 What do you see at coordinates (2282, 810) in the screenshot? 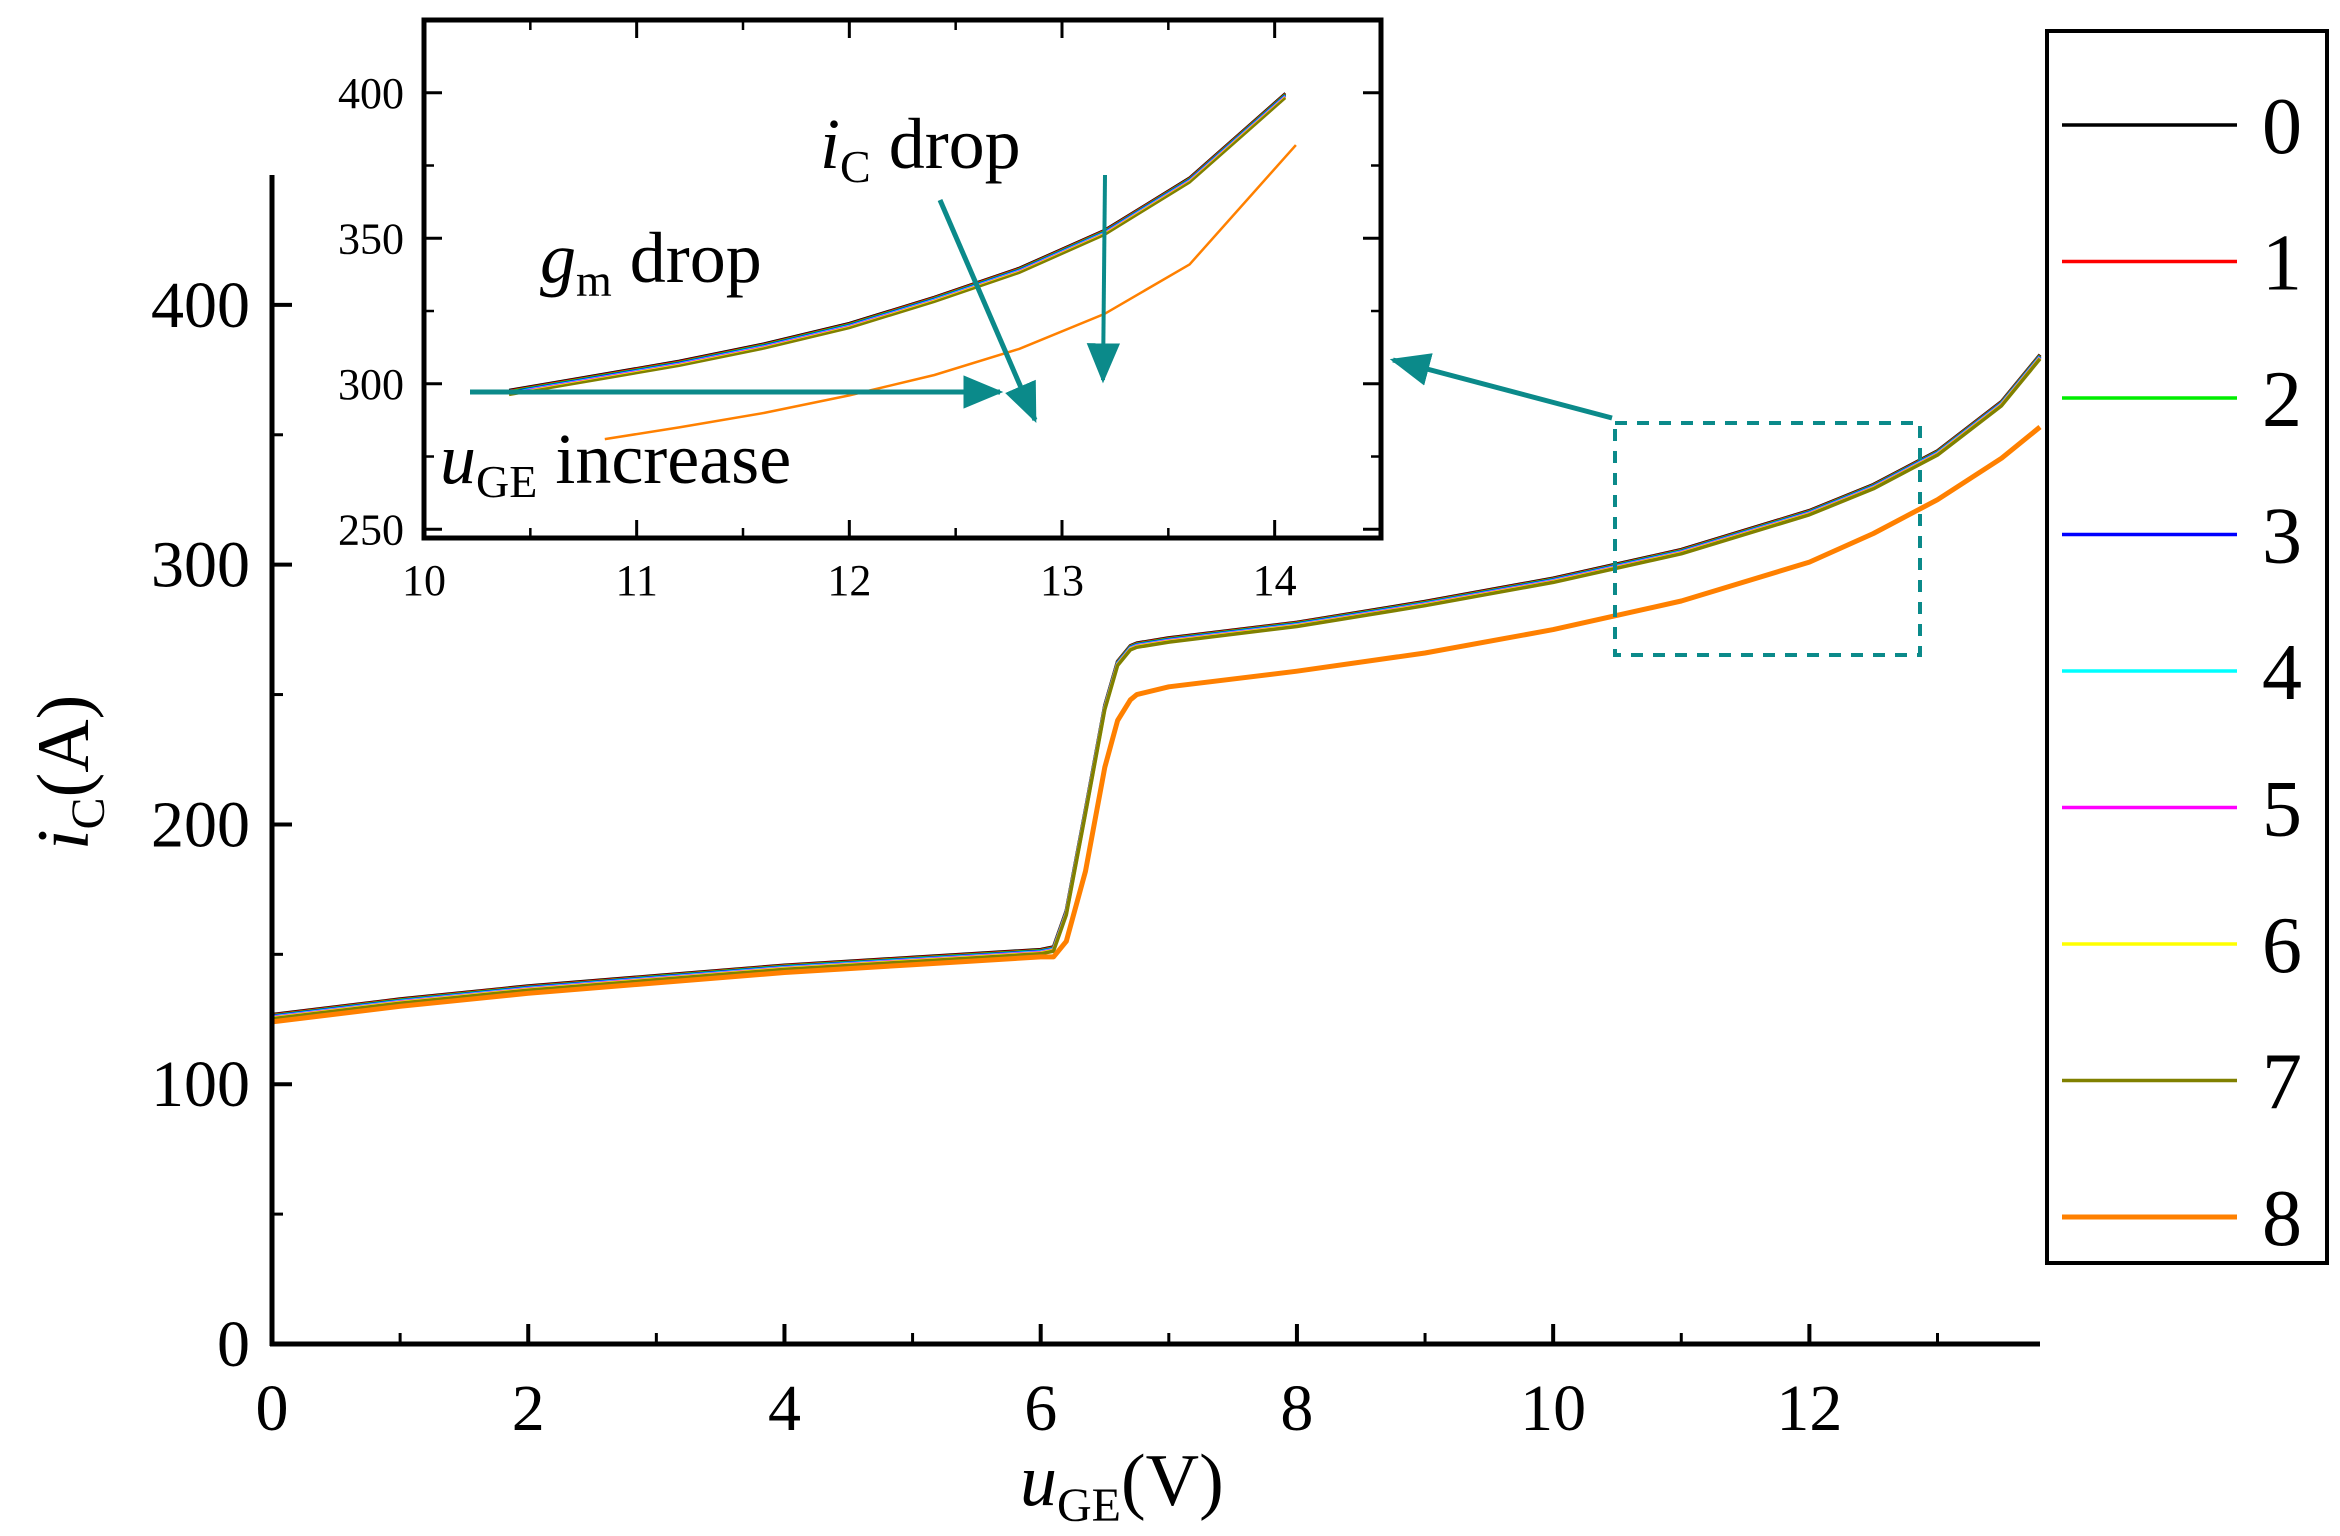
I see `legend-label-5: 5` at bounding box center [2282, 810].